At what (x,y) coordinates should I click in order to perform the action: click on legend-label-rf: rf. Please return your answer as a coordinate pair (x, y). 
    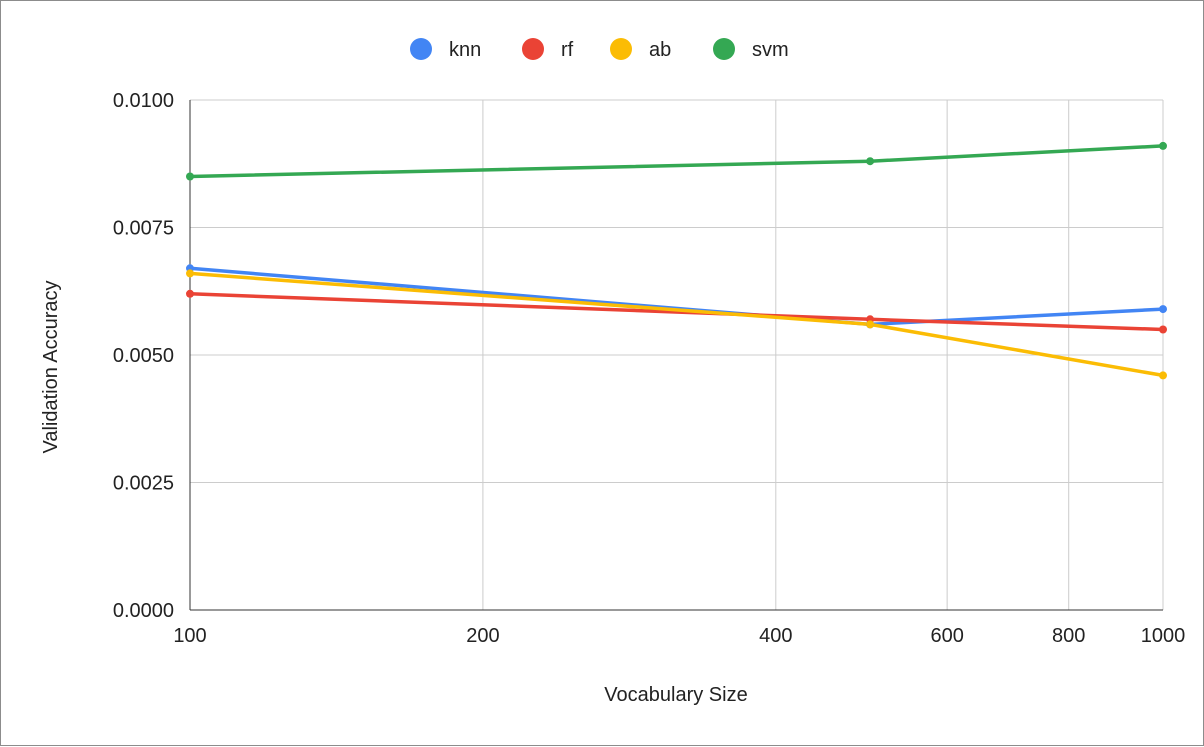
    Looking at the image, I should click on (567, 50).